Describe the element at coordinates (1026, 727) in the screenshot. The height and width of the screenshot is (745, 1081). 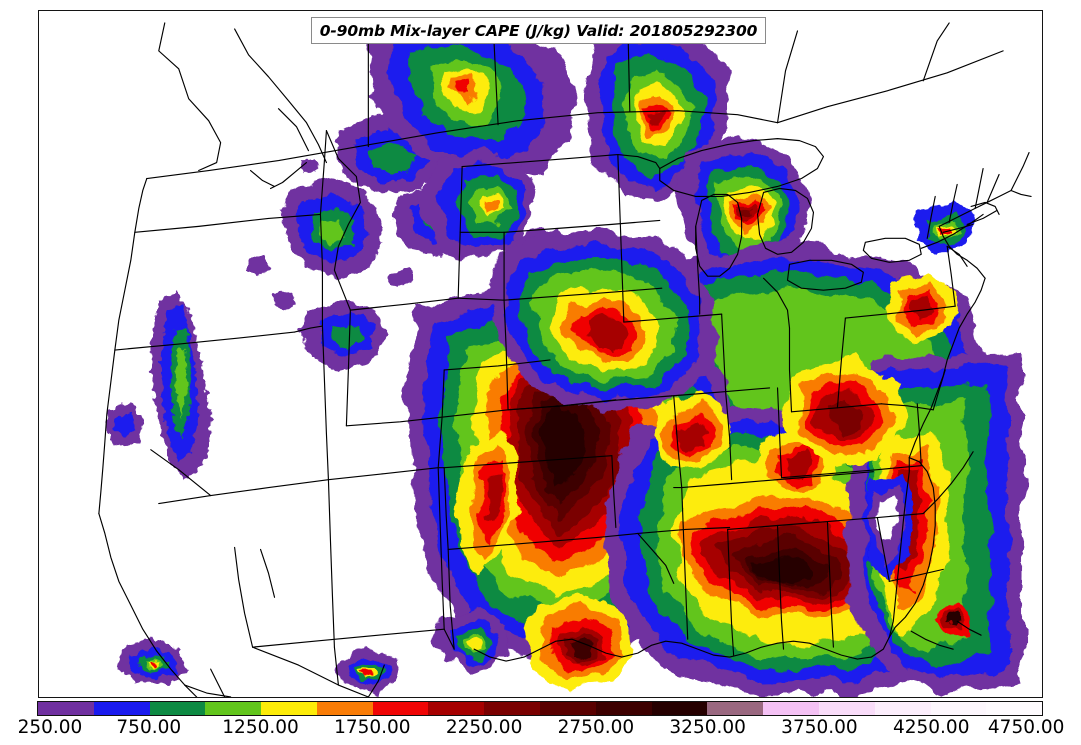
I see `colorbar-tick-label: 4750.00` at that location.